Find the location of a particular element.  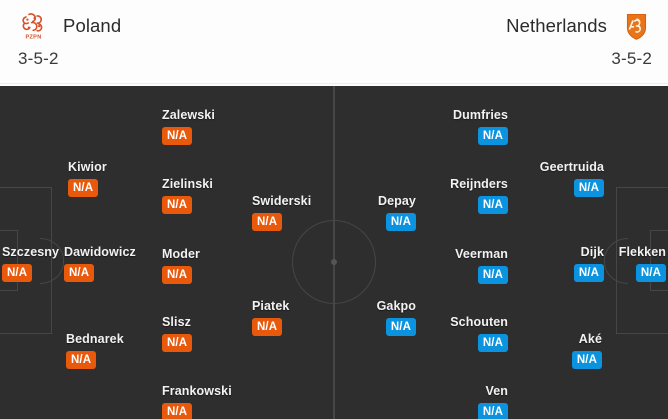

player-card: Bednarek N/A is located at coordinates (95, 350).